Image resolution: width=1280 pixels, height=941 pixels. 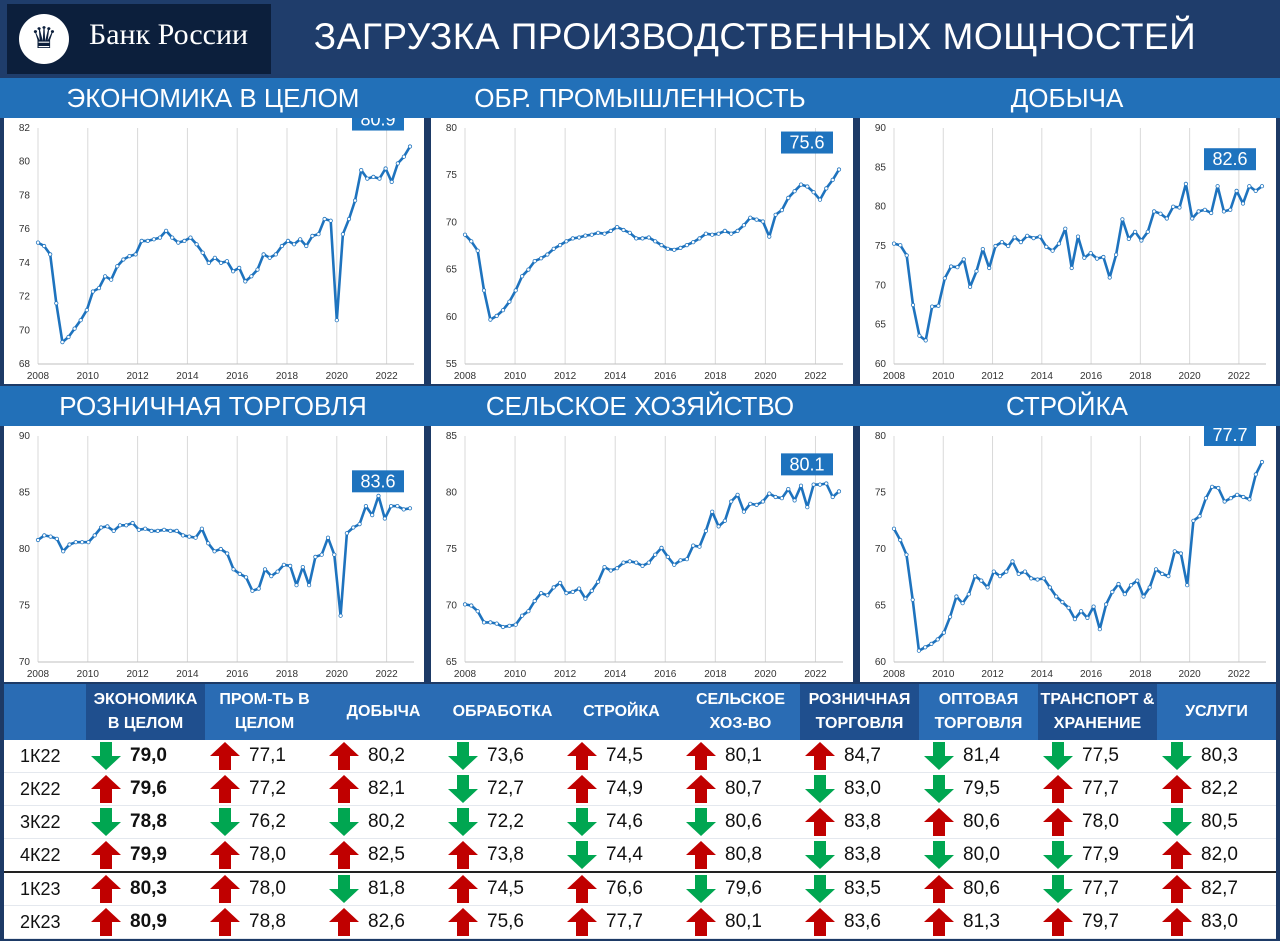 What do you see at coordinates (1216, 855) in the screenshot?
I see `cell-content: 82,0` at bounding box center [1216, 855].